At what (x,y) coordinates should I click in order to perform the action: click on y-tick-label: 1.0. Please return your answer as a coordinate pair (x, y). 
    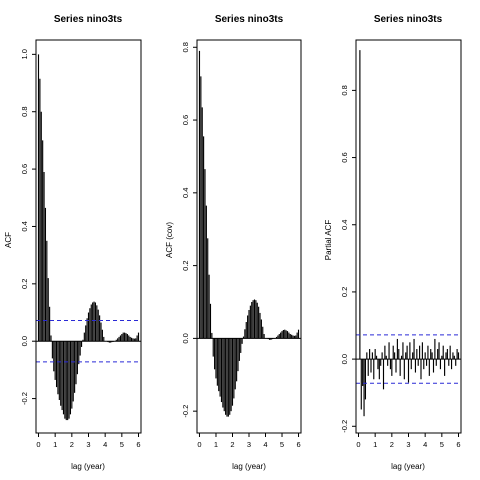
    Looking at the image, I should click on (24, 54).